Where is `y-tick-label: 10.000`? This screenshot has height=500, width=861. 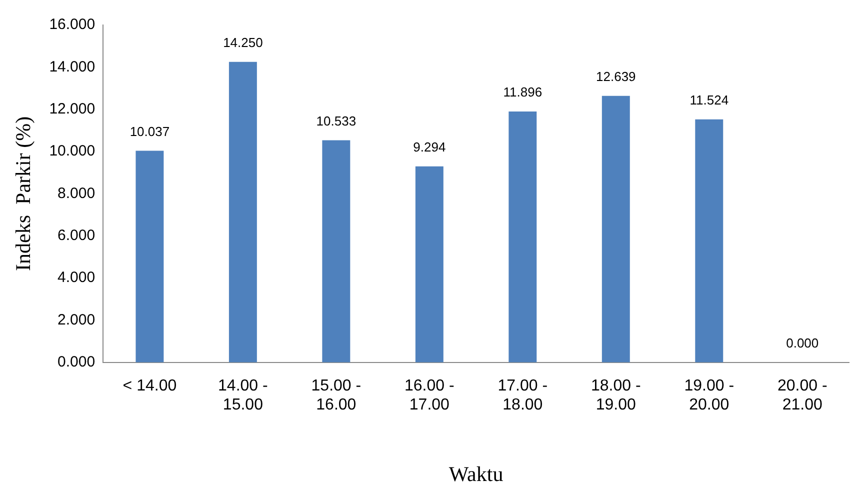
y-tick-label: 10.000 is located at coordinates (72, 151).